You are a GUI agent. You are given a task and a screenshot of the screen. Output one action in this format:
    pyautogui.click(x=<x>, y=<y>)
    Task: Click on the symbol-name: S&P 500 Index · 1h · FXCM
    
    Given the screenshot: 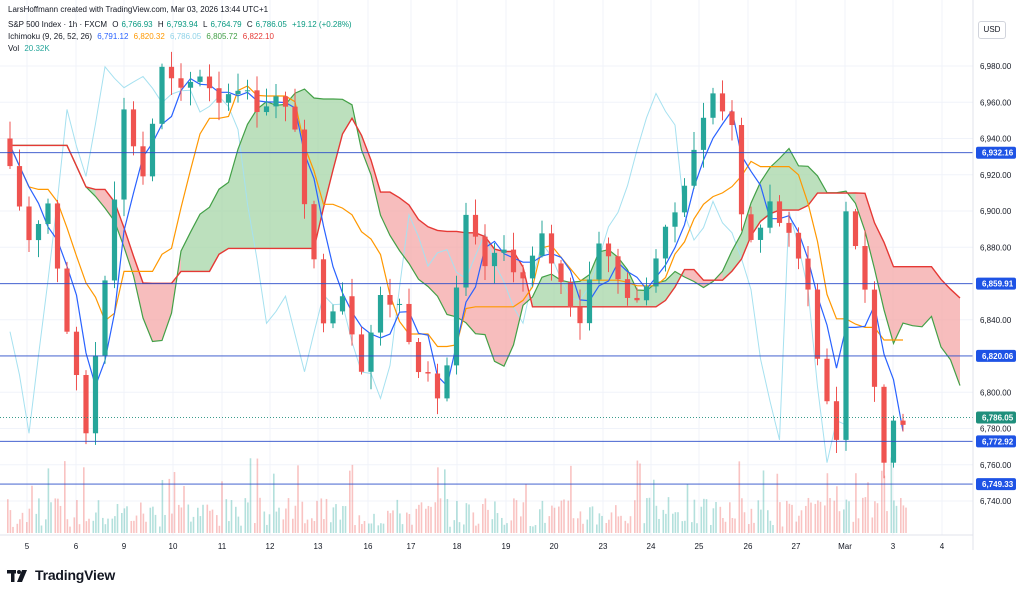 What is the action you would take?
    pyautogui.click(x=58, y=24)
    